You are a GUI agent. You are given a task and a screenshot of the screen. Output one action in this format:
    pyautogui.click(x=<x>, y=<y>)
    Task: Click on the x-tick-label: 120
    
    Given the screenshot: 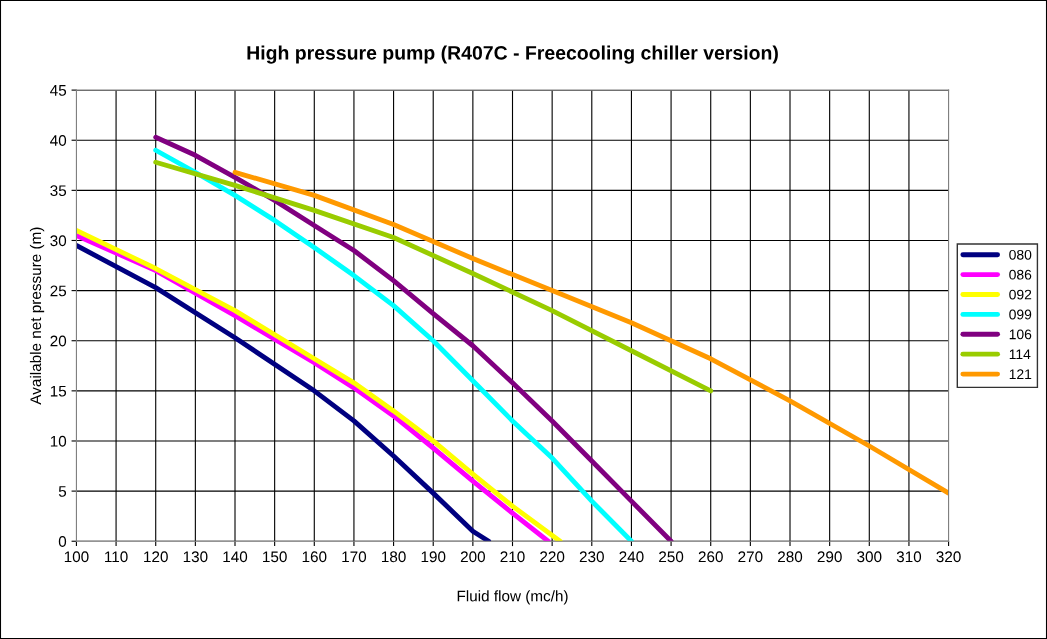 What is the action you would take?
    pyautogui.click(x=156, y=557)
    